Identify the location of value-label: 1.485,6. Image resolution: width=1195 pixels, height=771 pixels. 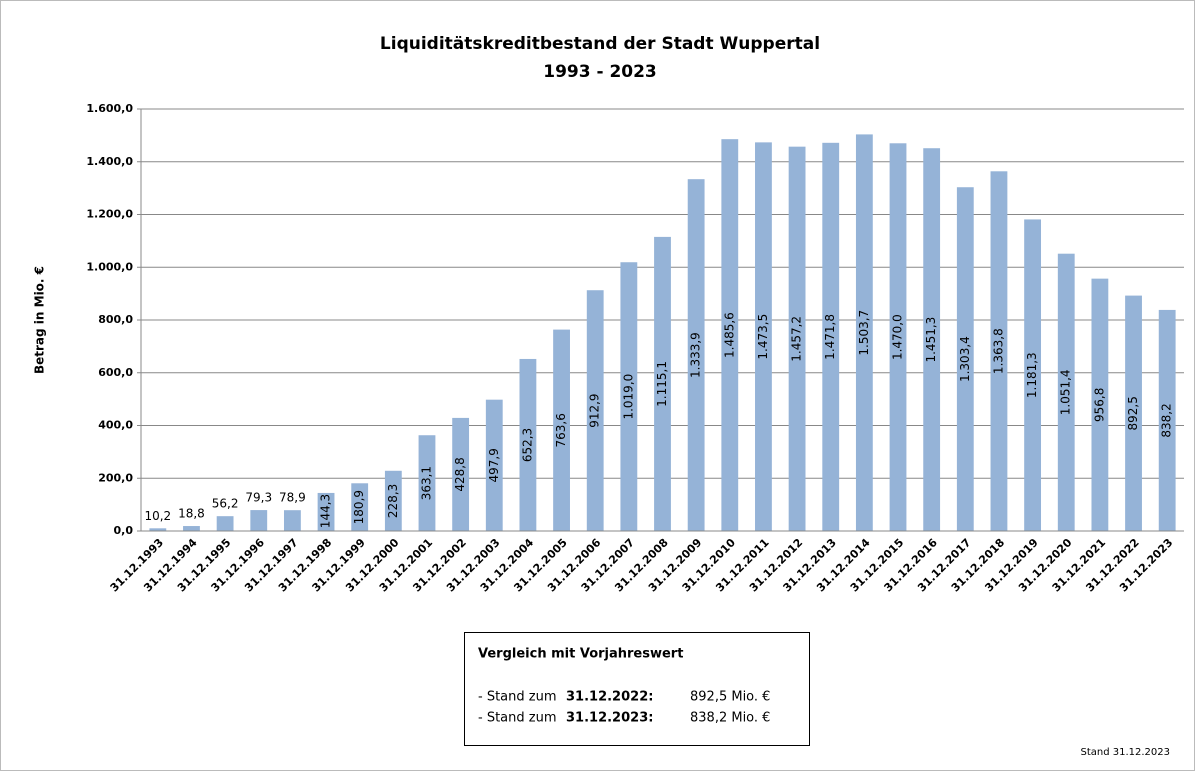
(729, 335).